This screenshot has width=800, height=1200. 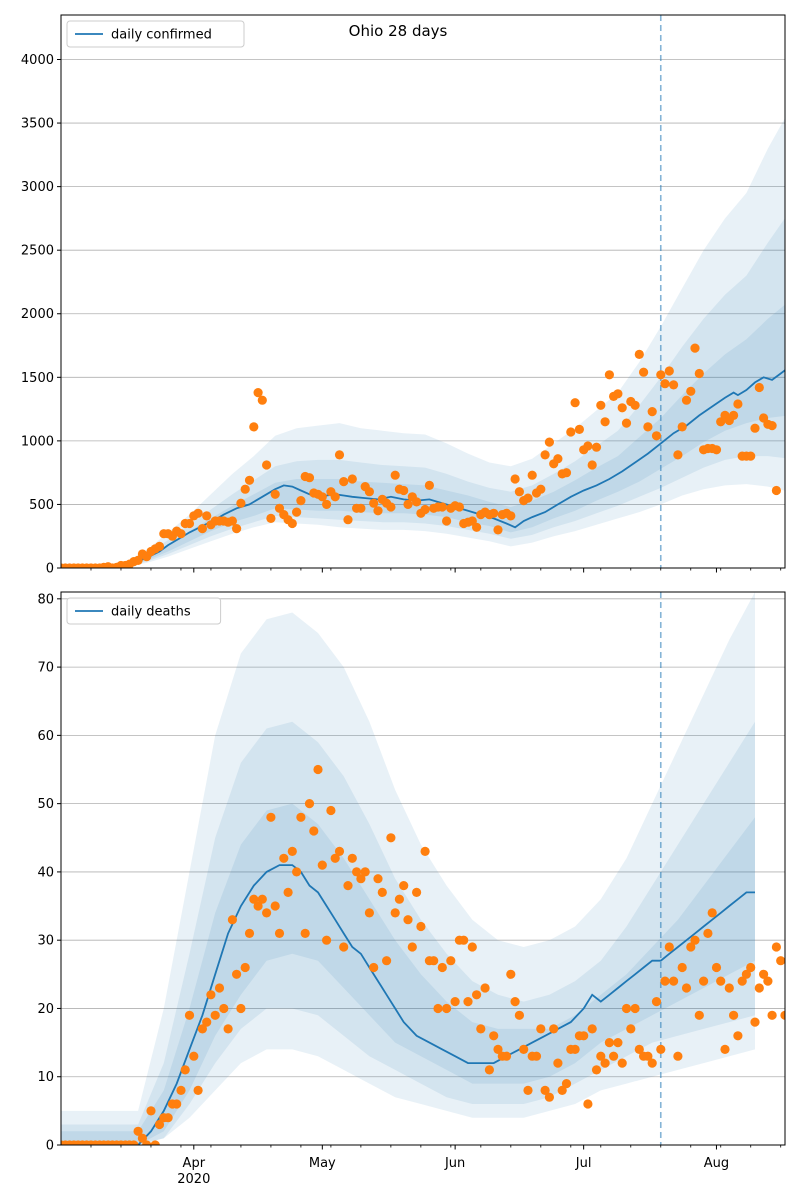 I want to click on deaths-x-tick-label: May, so click(x=322, y=1163).